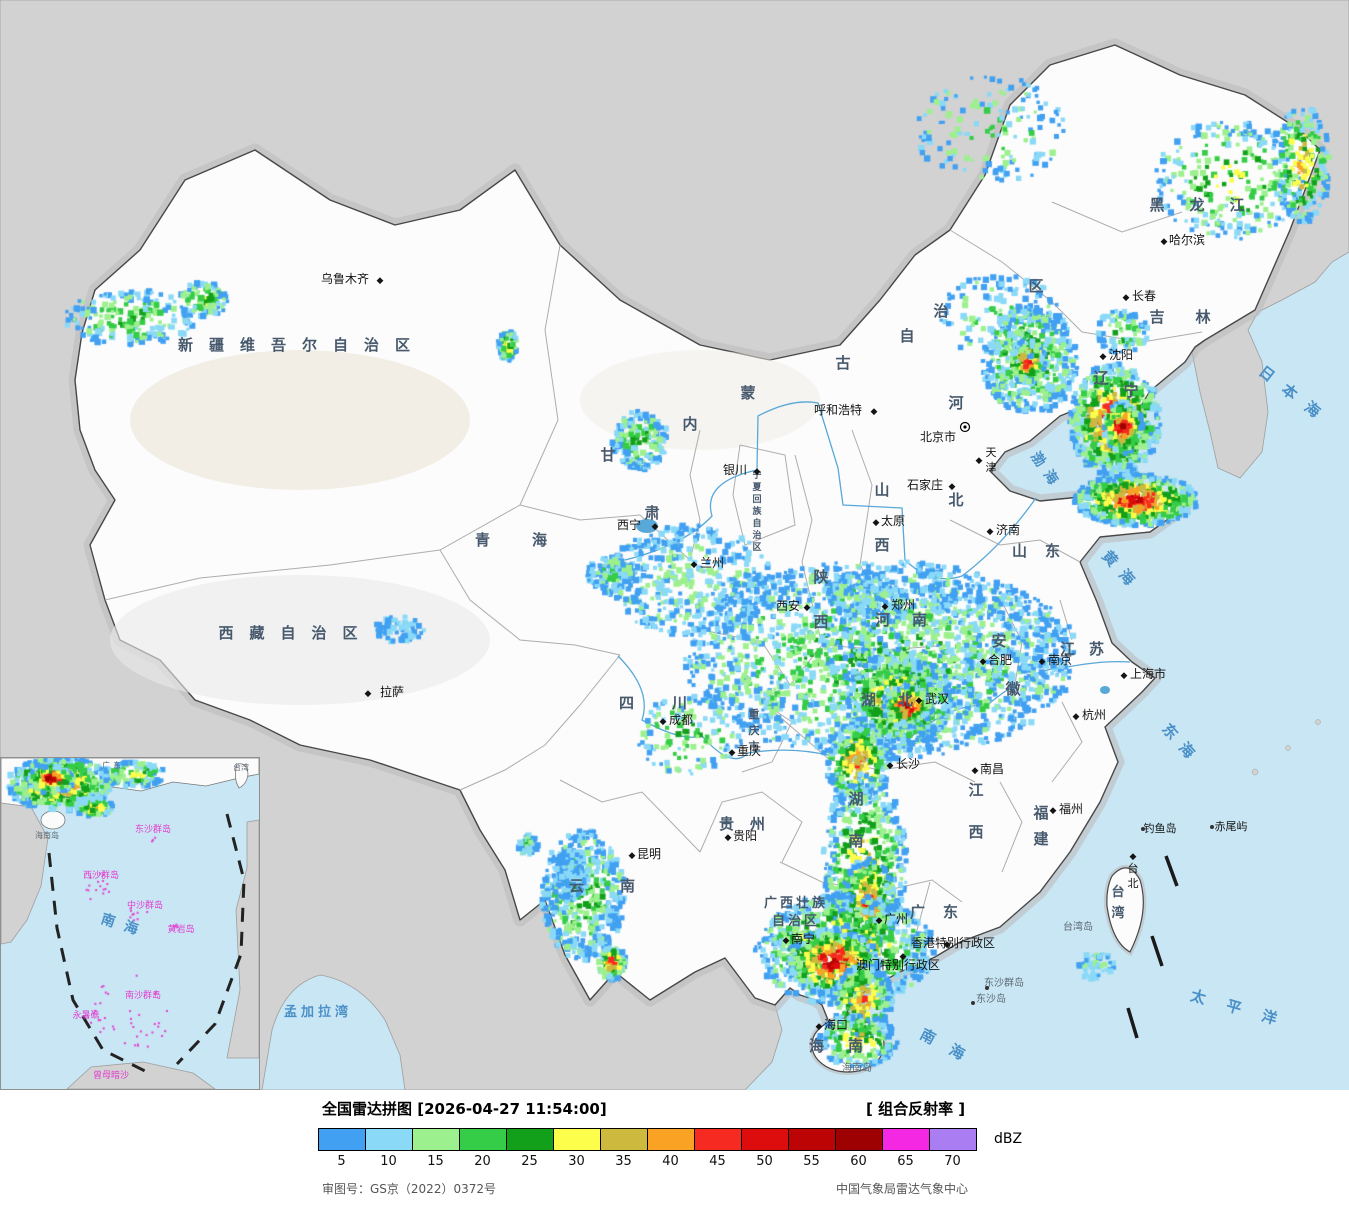 The height and width of the screenshot is (1208, 1349). What do you see at coordinates (47, 835) in the screenshot?
I see `isl-label: 海南岛` at bounding box center [47, 835].